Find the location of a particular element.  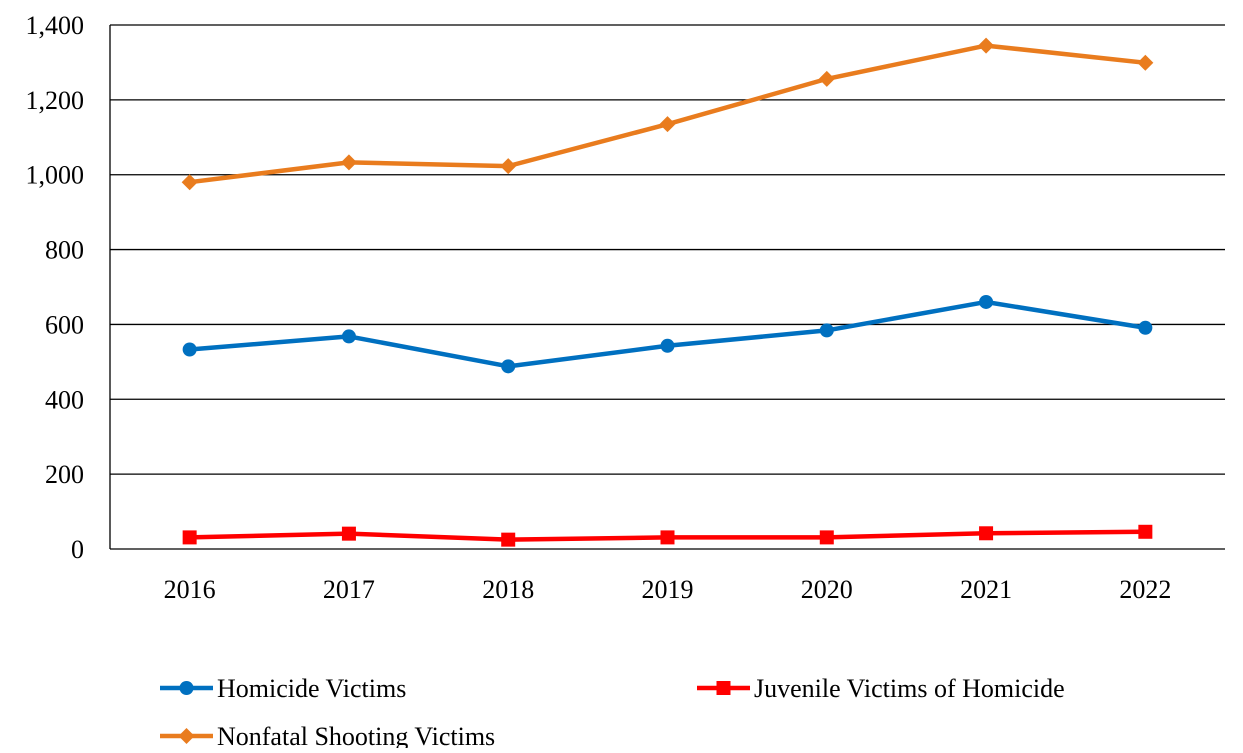

x-tick-label: 2021 is located at coordinates (986, 589).